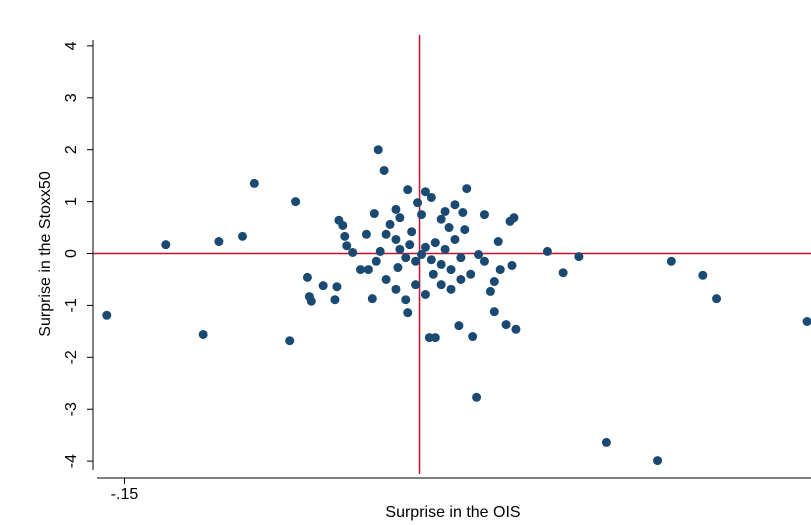  I want to click on y-tick-label: -2, so click(71, 357).